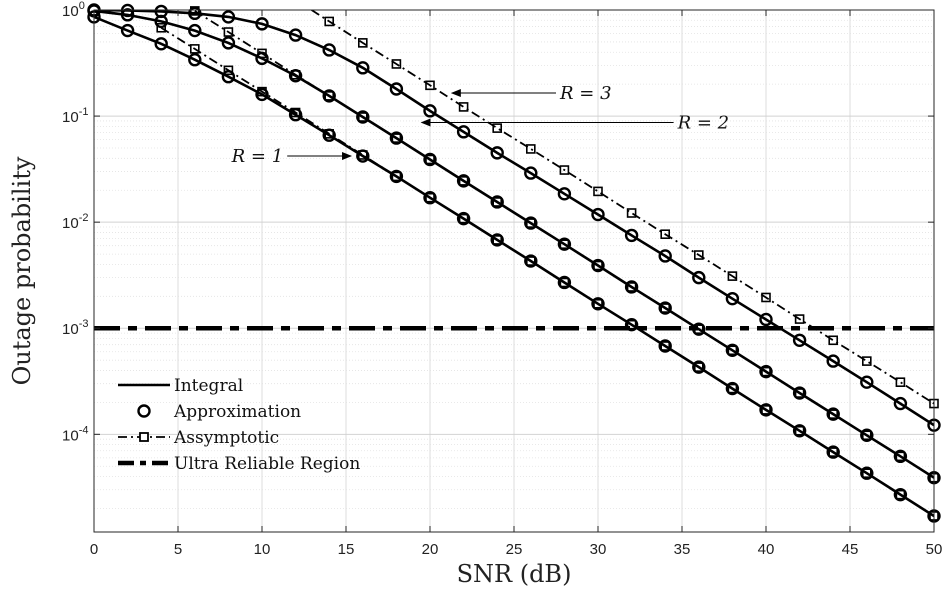 Image resolution: width=946 pixels, height=590 pixels. What do you see at coordinates (84, 324) in the screenshot?
I see `y-tick-exponent: -3` at bounding box center [84, 324].